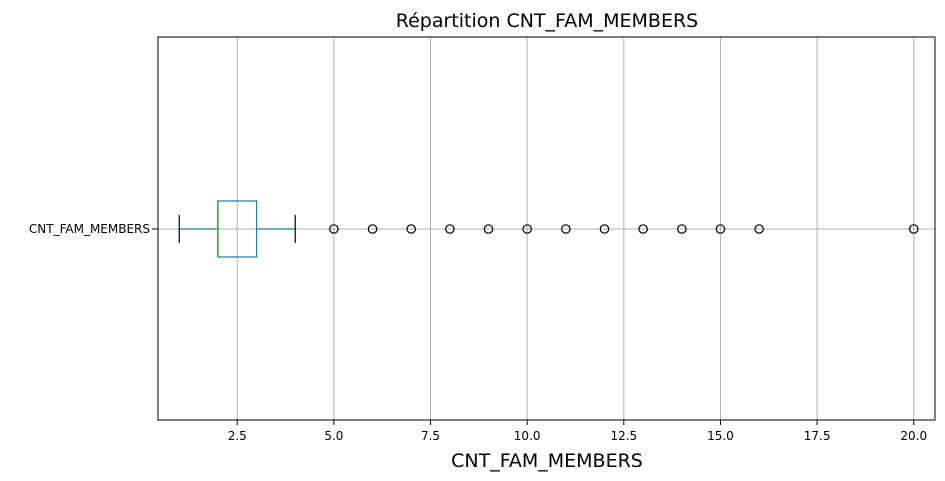 The image size is (945, 481). I want to click on chart-title: Répartition CNT_FAM_MEMBERS, so click(547, 21).